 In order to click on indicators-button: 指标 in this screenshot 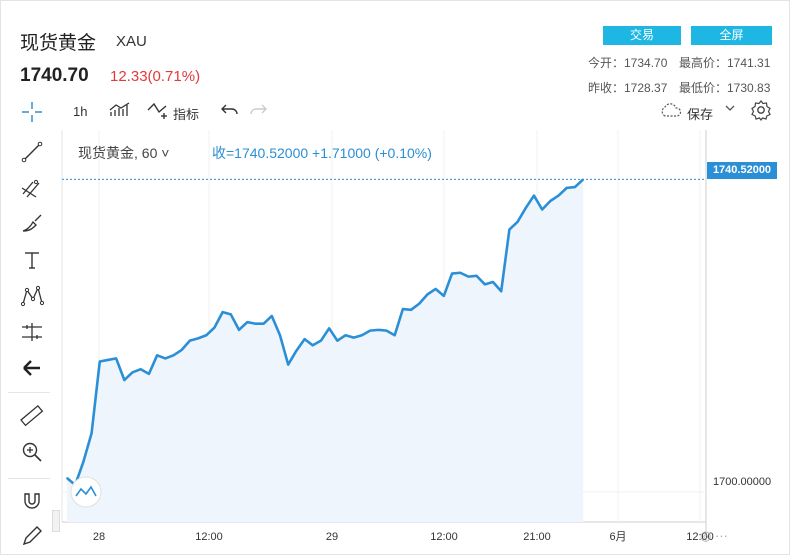, I will do `click(186, 114)`.